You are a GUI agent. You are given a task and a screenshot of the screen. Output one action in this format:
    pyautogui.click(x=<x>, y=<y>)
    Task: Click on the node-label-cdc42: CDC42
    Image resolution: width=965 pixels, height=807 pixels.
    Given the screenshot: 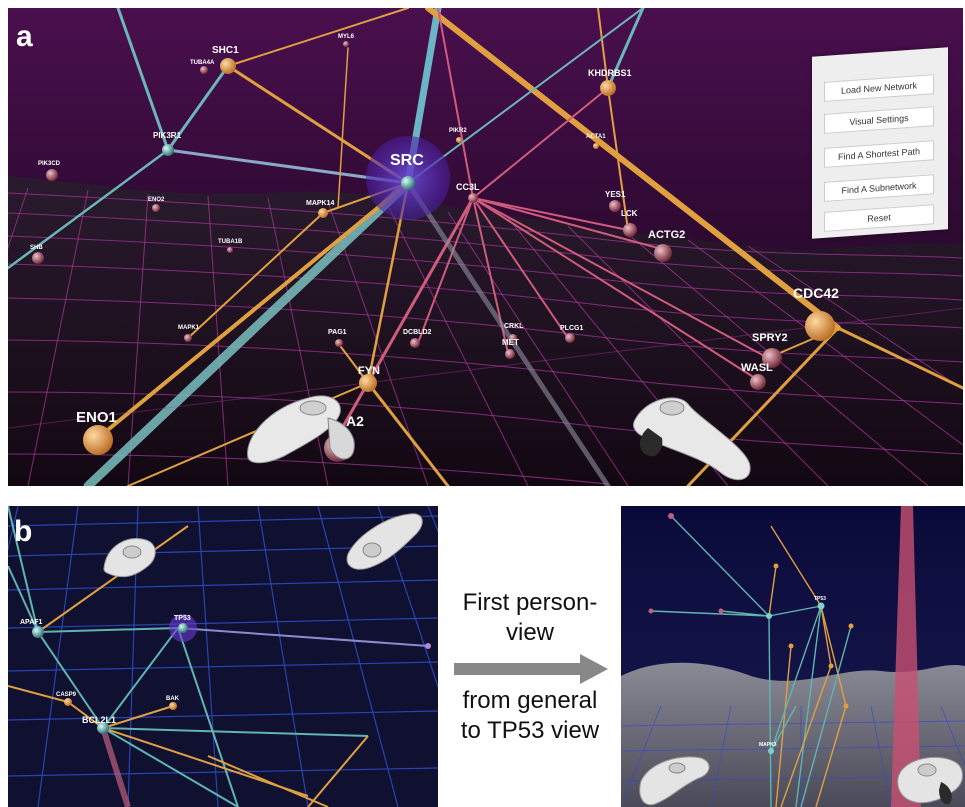 What is the action you would take?
    pyautogui.click(x=816, y=293)
    